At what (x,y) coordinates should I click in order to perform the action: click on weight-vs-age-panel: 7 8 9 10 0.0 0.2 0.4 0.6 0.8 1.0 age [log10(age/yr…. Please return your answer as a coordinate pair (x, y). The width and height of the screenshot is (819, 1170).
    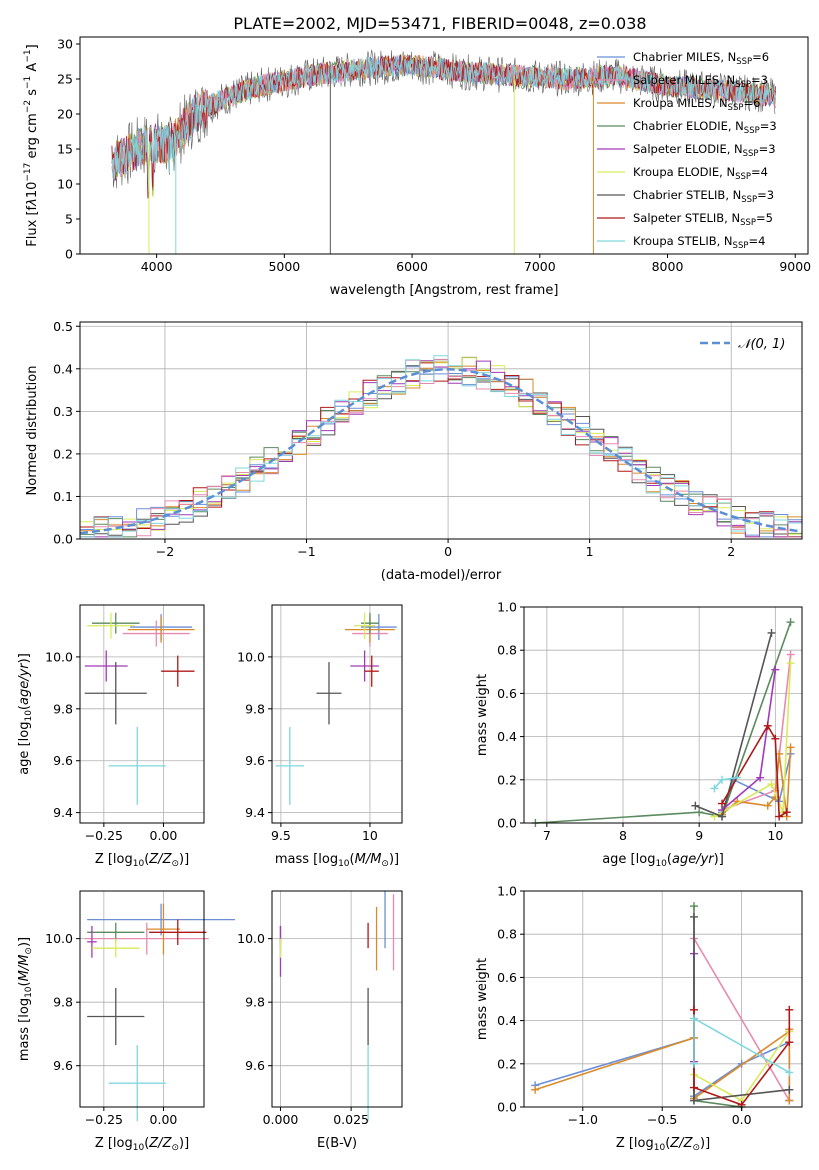
    Looking at the image, I should click on (639, 734).